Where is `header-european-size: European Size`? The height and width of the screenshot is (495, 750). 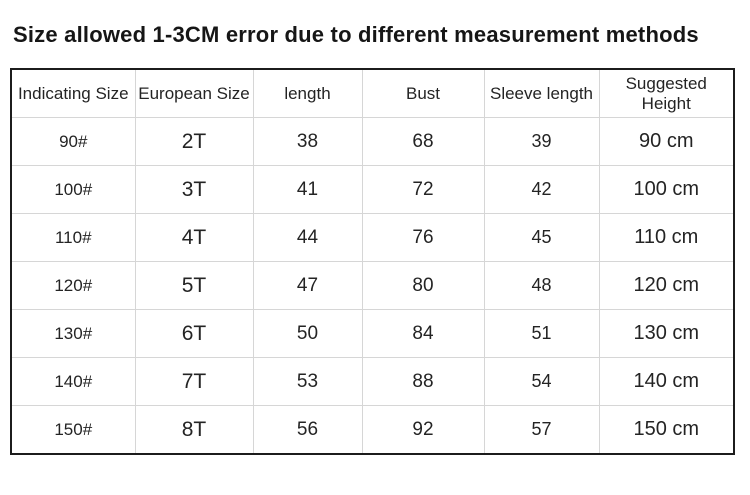
header-european-size: European Size is located at coordinates (194, 93).